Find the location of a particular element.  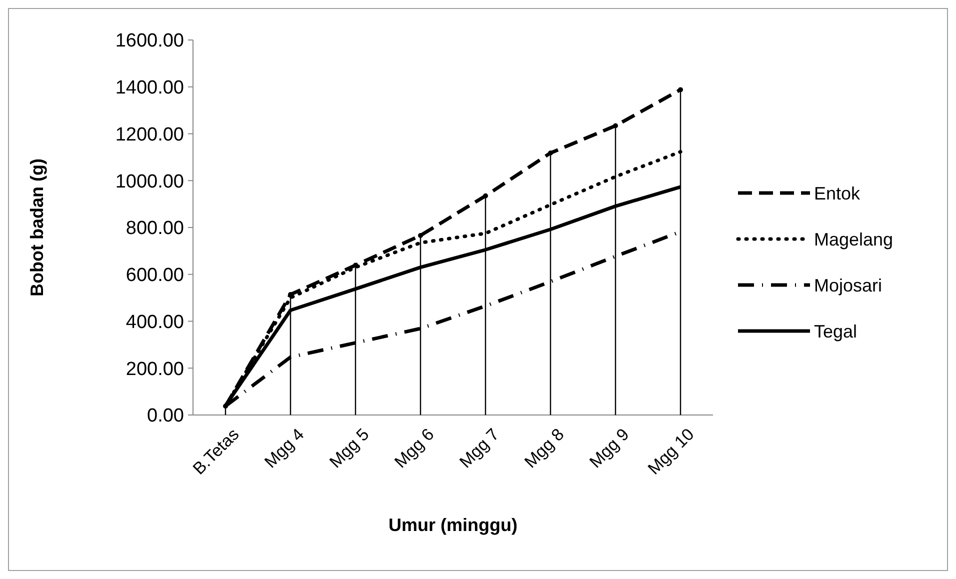

x-tick-label: Mgg 10 is located at coordinates (671, 451).